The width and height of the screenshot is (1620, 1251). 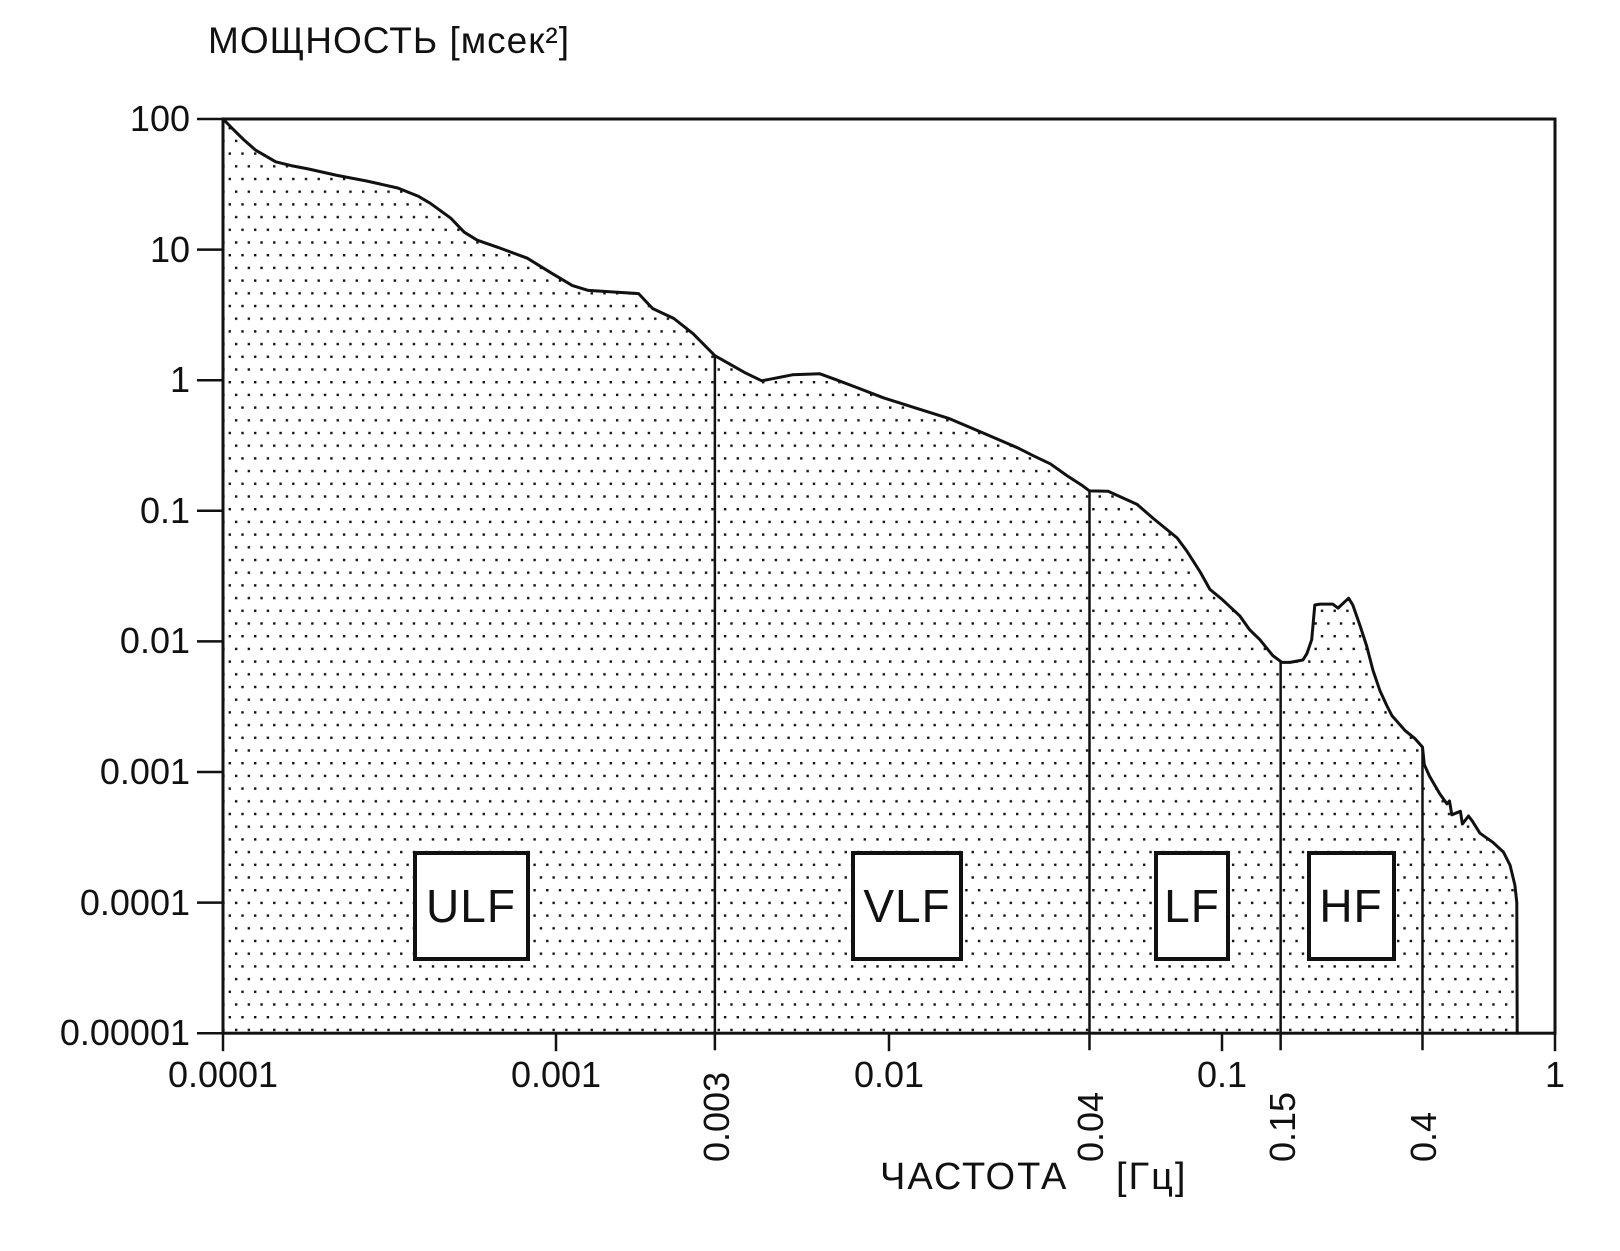 I want to click on x-tick-label-0.001: 0.001, so click(x=556, y=1074).